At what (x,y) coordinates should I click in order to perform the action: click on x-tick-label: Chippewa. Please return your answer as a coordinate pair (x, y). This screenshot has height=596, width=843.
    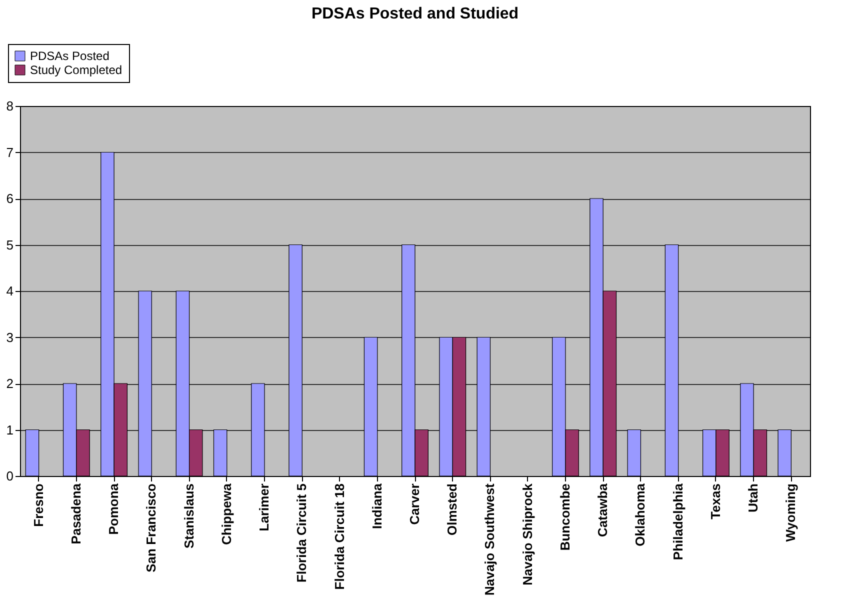
    Looking at the image, I should click on (226, 513).